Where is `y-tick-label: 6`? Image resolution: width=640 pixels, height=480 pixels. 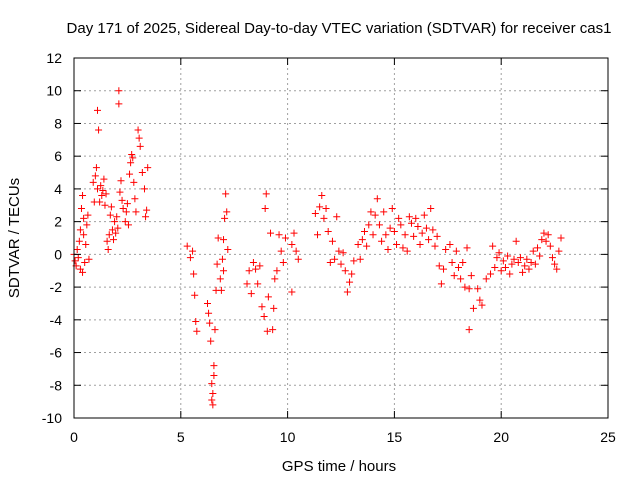
y-tick-label: 6 is located at coordinates (58, 156).